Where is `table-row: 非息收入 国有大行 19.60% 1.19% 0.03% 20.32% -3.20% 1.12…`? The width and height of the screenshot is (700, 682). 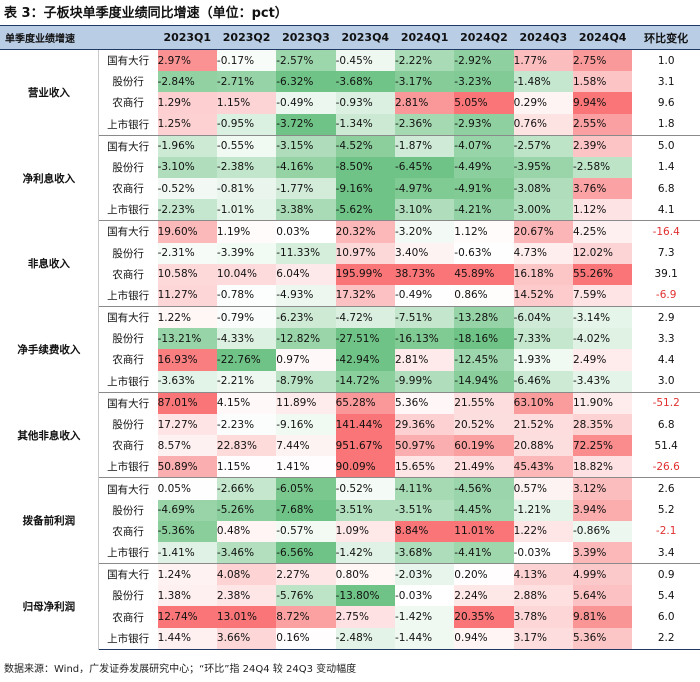
table-row: 非息收入 国有大行 19.60% 1.19% 0.03% 20.32% -3.20% 1.12… is located at coordinates (350, 263).